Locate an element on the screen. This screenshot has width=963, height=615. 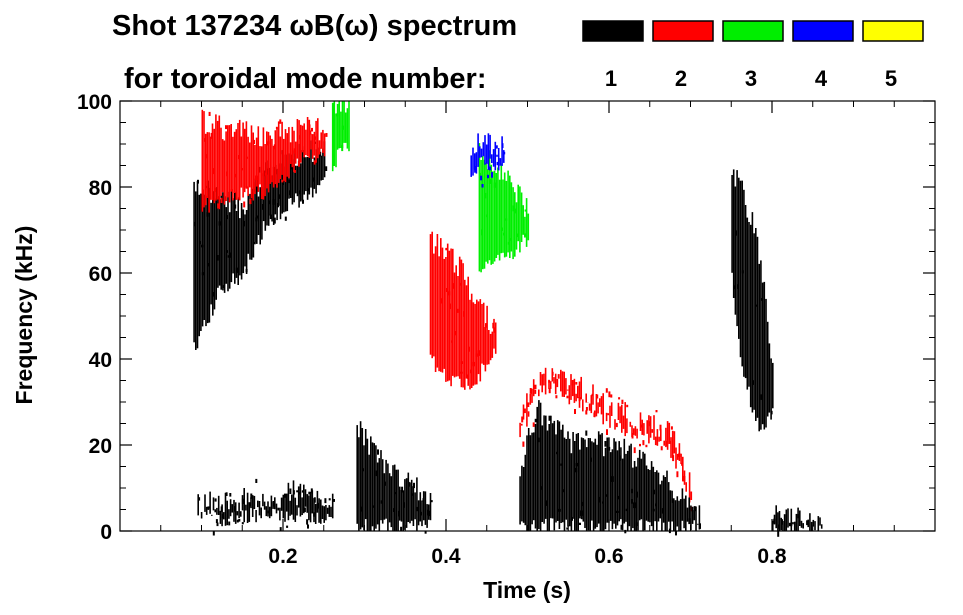
x-tick-label: 0.6 is located at coordinates (608, 556).